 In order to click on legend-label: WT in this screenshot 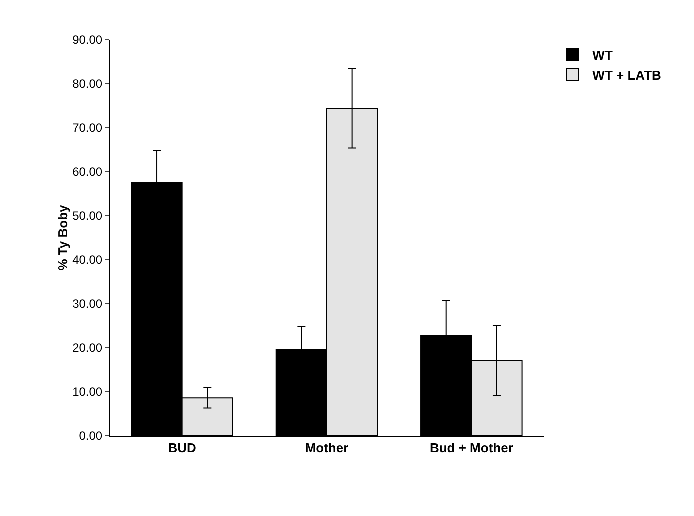, I will do `click(602, 56)`.